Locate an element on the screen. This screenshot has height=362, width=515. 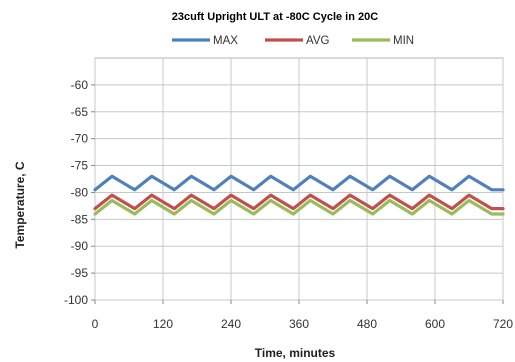
x-axis-title: Time, minutes is located at coordinates (295, 353).